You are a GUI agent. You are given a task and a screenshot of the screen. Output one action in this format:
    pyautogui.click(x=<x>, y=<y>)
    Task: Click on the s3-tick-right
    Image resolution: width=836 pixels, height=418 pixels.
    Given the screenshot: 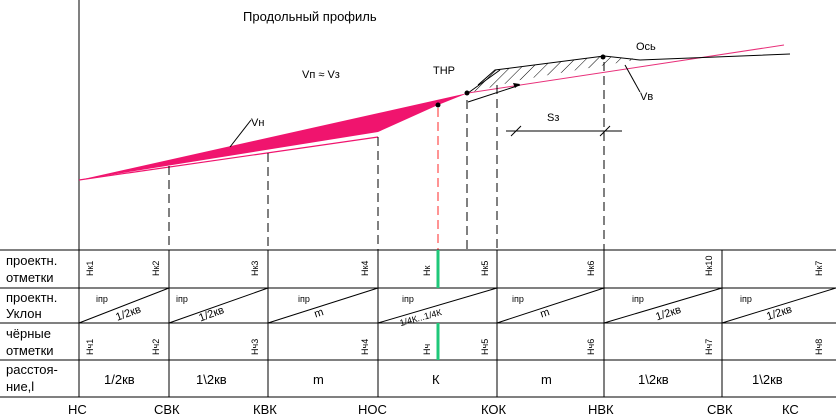 What is the action you would take?
    pyautogui.click(x=605, y=131)
    